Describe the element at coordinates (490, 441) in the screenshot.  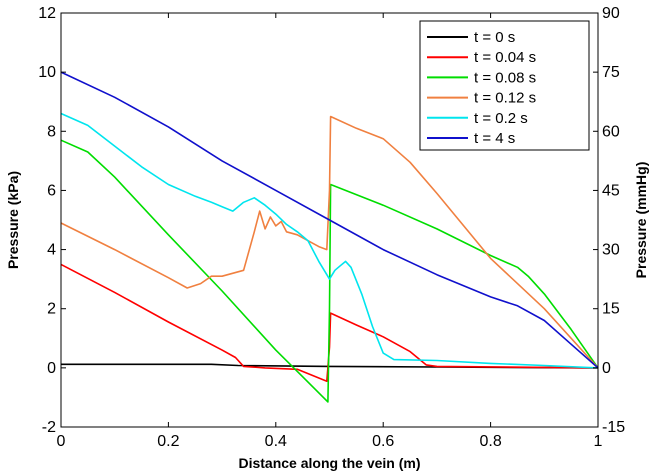
I see `x-tick-label-4: 0.8` at that location.